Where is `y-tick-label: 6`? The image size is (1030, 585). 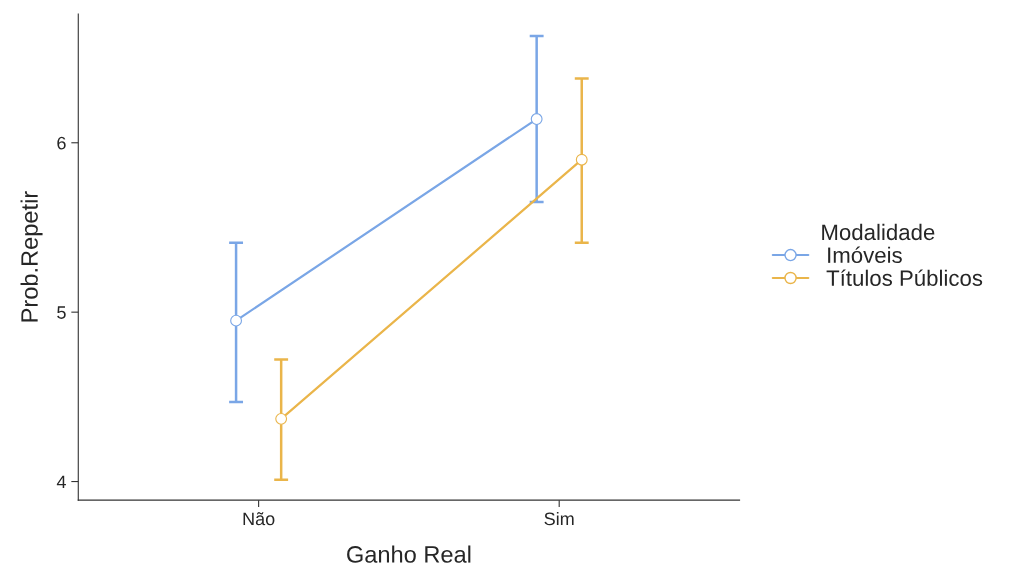 y-tick-label: 6 is located at coordinates (61, 143).